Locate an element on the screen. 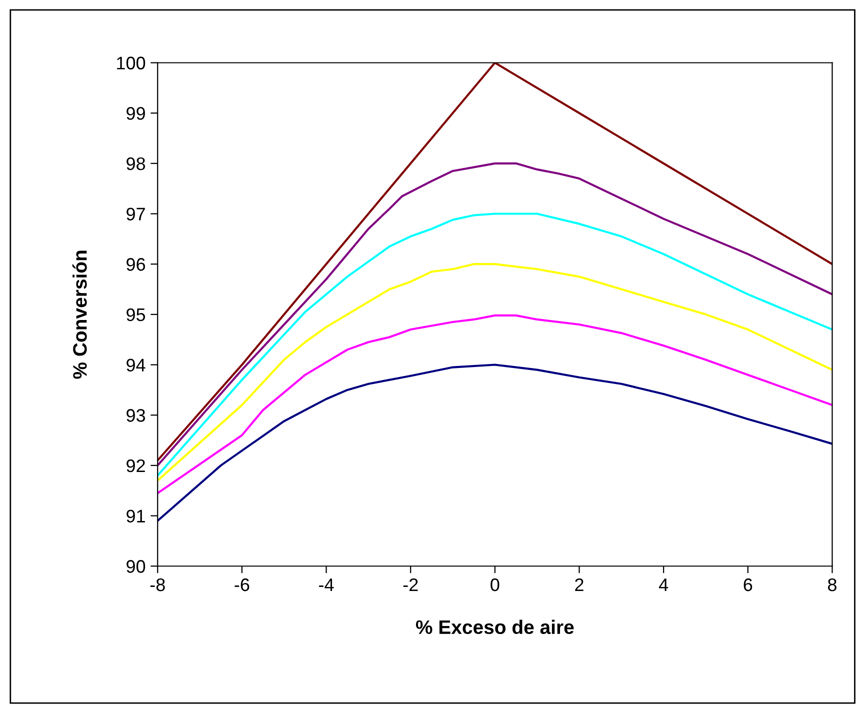  x-tick-label: 0 is located at coordinates (495, 585).